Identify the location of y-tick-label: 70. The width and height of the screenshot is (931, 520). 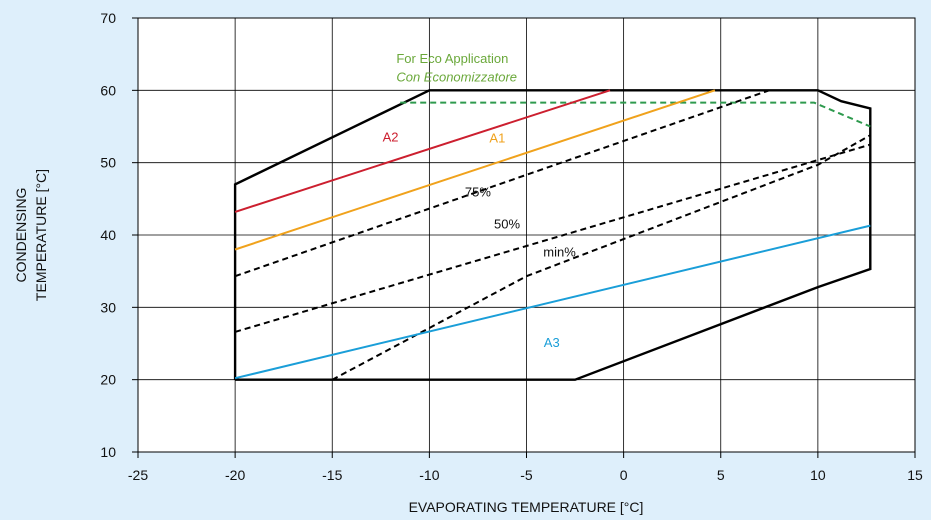
(108, 18).